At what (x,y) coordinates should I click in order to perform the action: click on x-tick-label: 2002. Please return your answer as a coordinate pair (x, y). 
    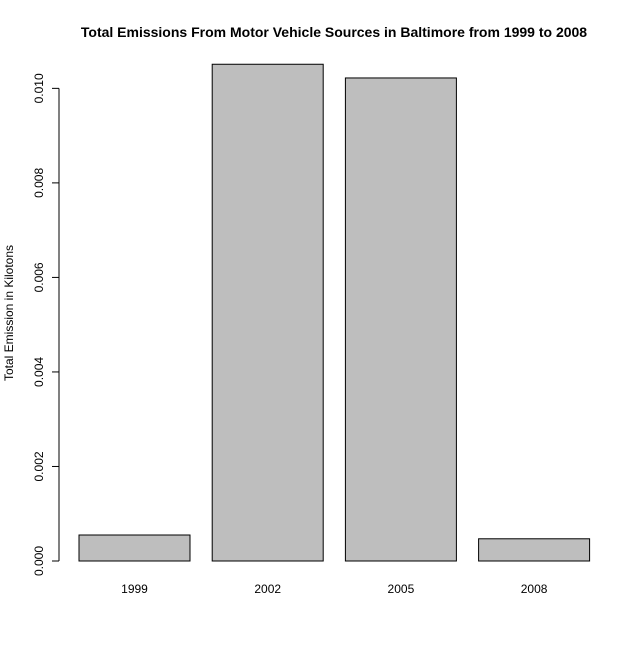
    Looking at the image, I should click on (267, 589).